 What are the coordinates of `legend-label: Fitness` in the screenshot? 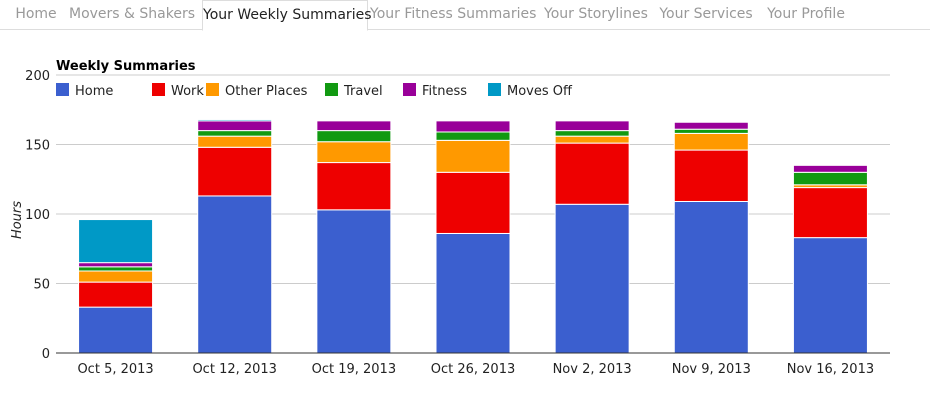 It's located at (444, 91).